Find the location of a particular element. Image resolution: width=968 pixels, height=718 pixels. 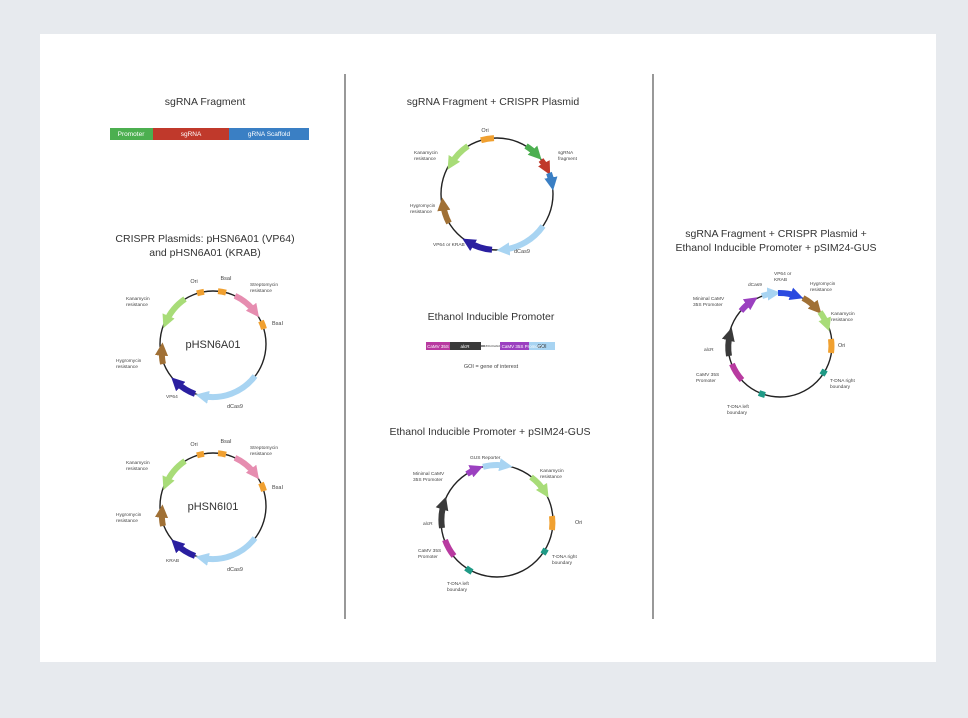

krab-label: KRAB is located at coordinates (172, 561).